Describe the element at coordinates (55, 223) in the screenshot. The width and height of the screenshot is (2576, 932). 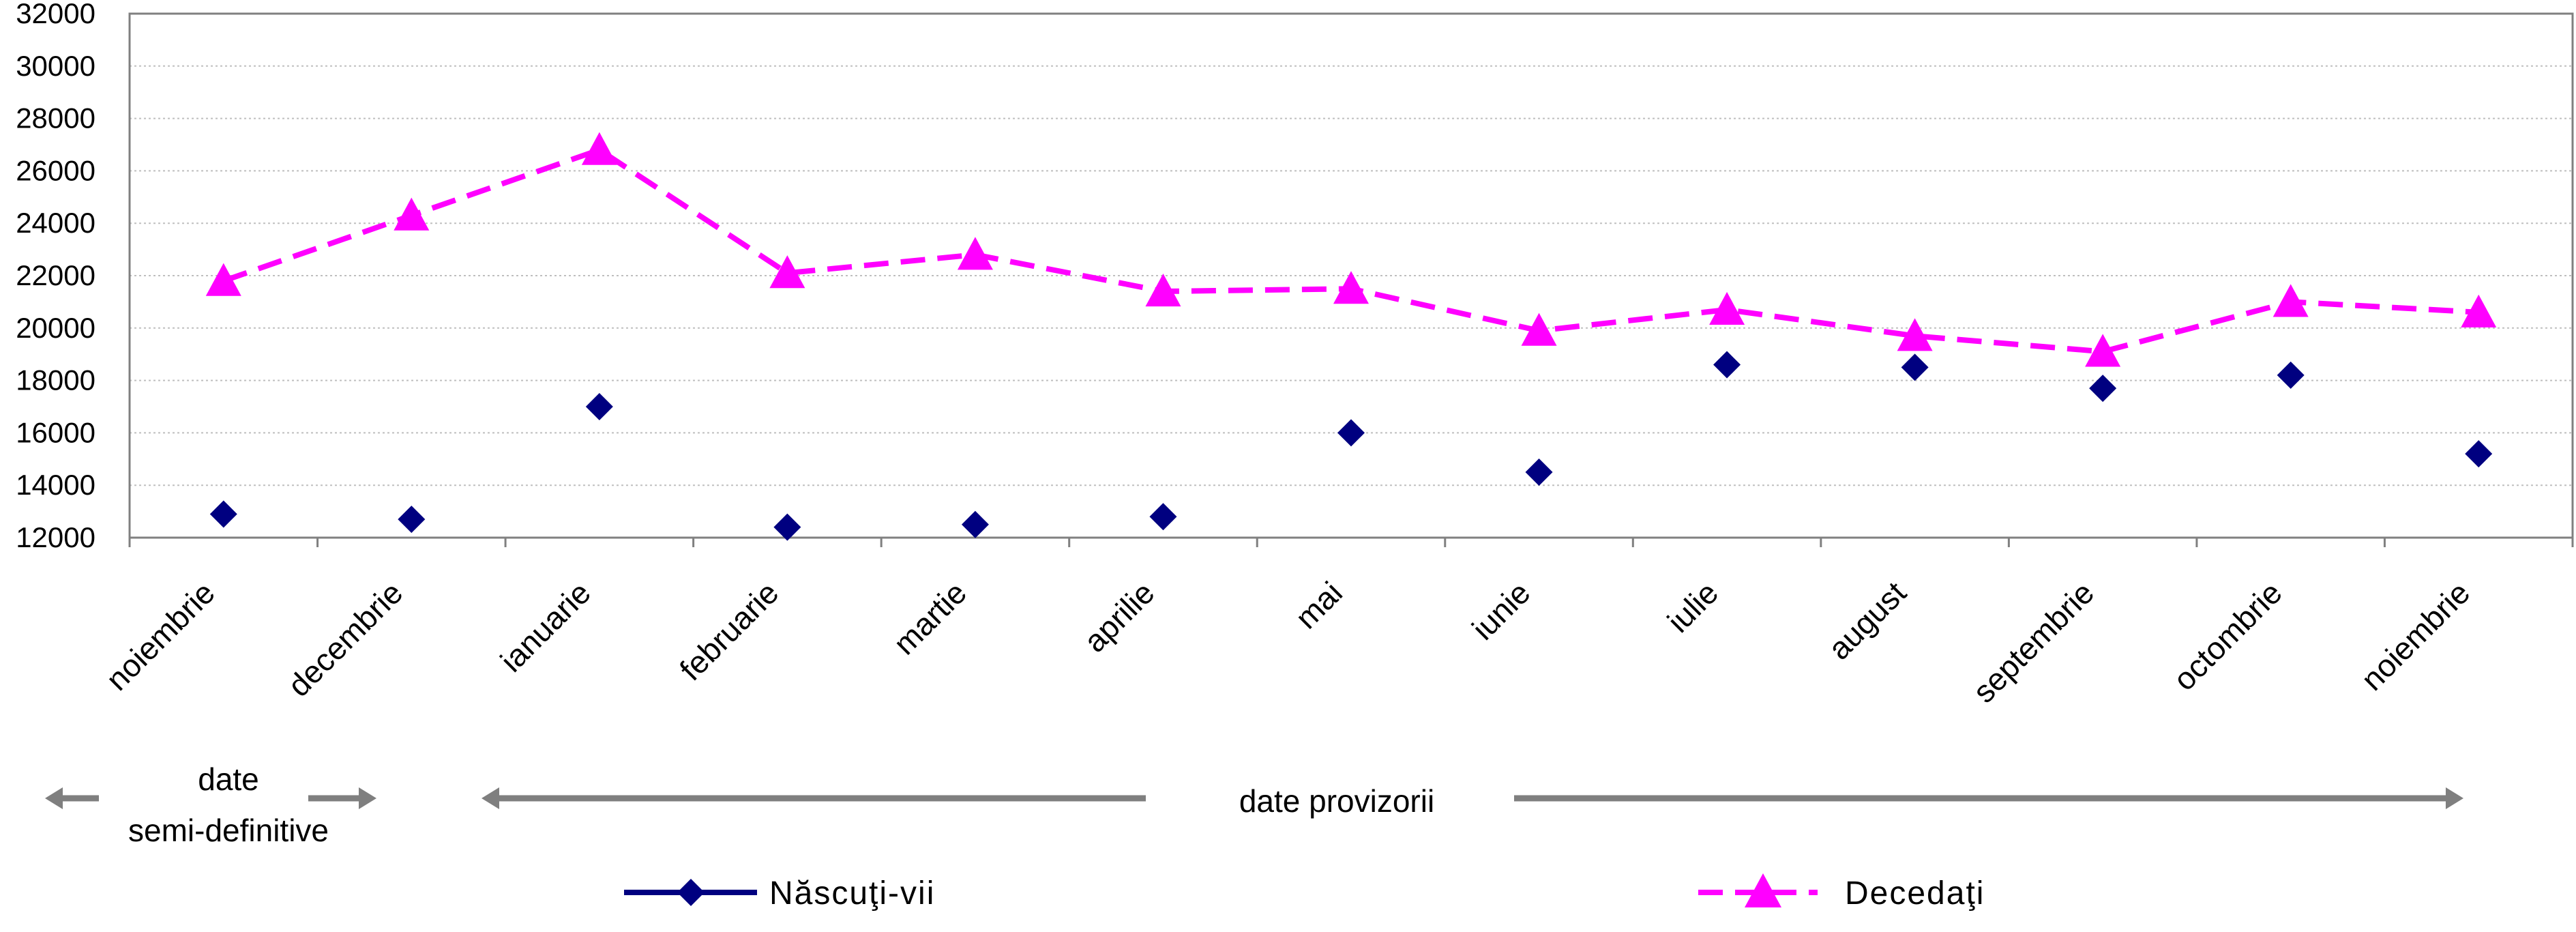
I see `y-tick-label: 24000` at that location.